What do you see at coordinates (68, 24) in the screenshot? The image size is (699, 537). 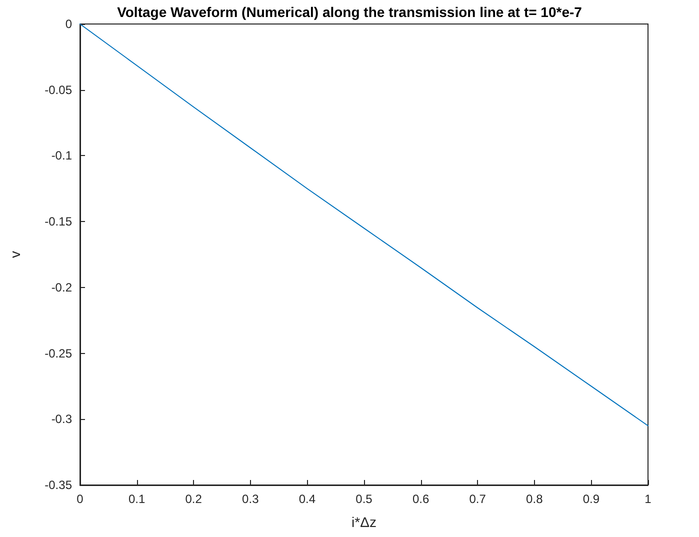 I see `y-tick-label: 0` at bounding box center [68, 24].